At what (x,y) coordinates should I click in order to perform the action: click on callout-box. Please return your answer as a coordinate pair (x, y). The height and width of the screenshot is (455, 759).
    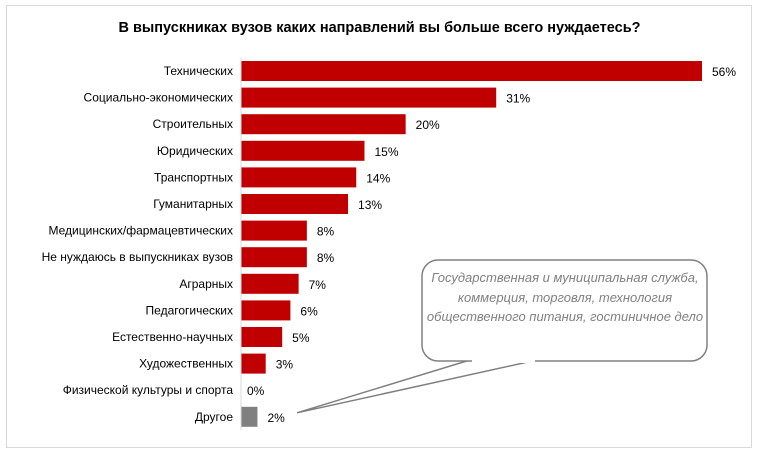
    Looking at the image, I should click on (564, 310).